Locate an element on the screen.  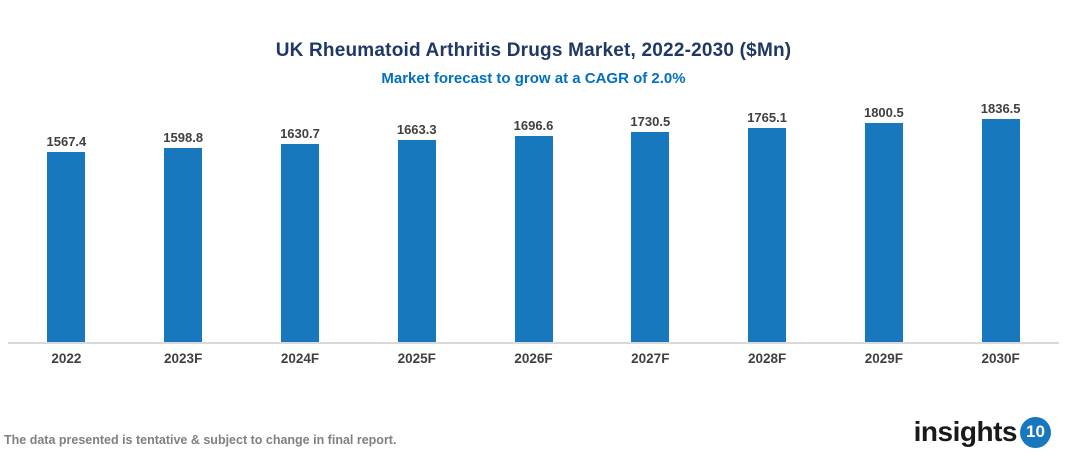
x-axis-label: 2029F is located at coordinates (883, 358).